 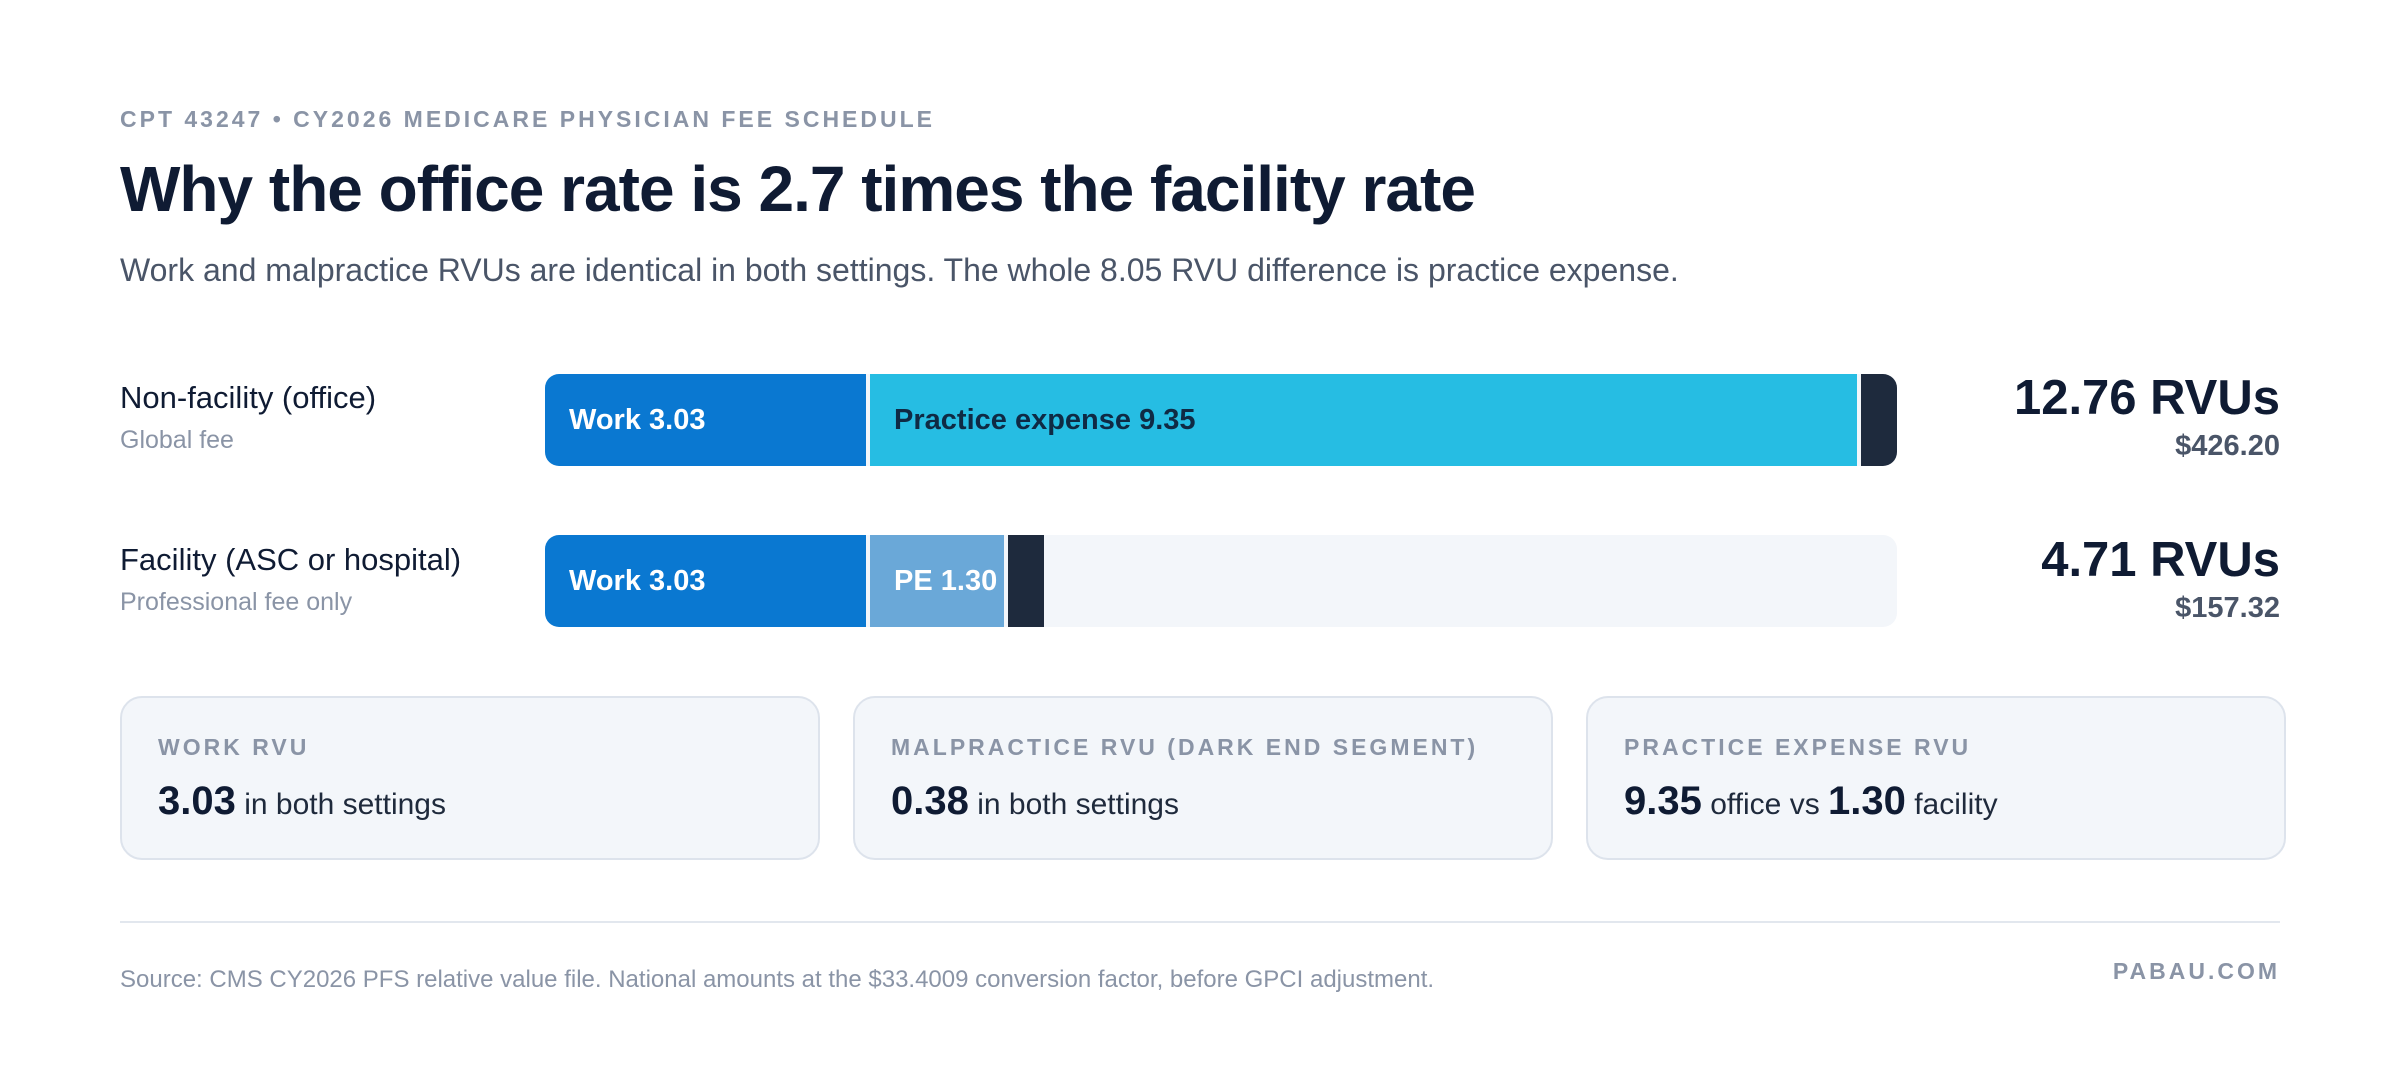 I want to click on category-sublabel: Global fee, so click(x=177, y=440).